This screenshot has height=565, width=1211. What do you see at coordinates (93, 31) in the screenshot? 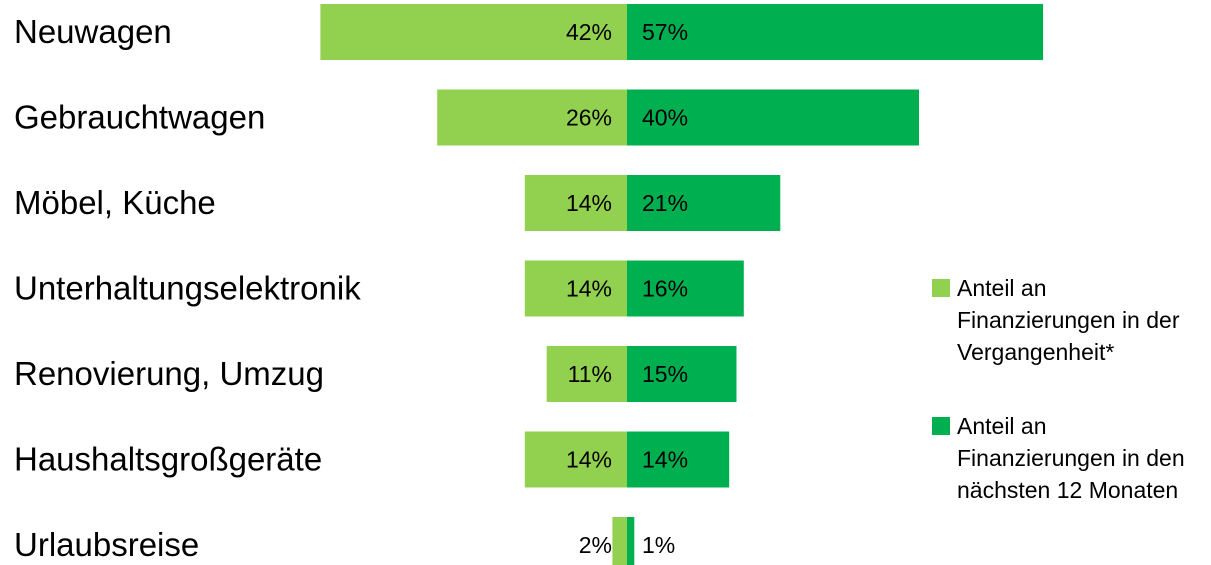
I see `category-label: Neuwagen` at bounding box center [93, 31].